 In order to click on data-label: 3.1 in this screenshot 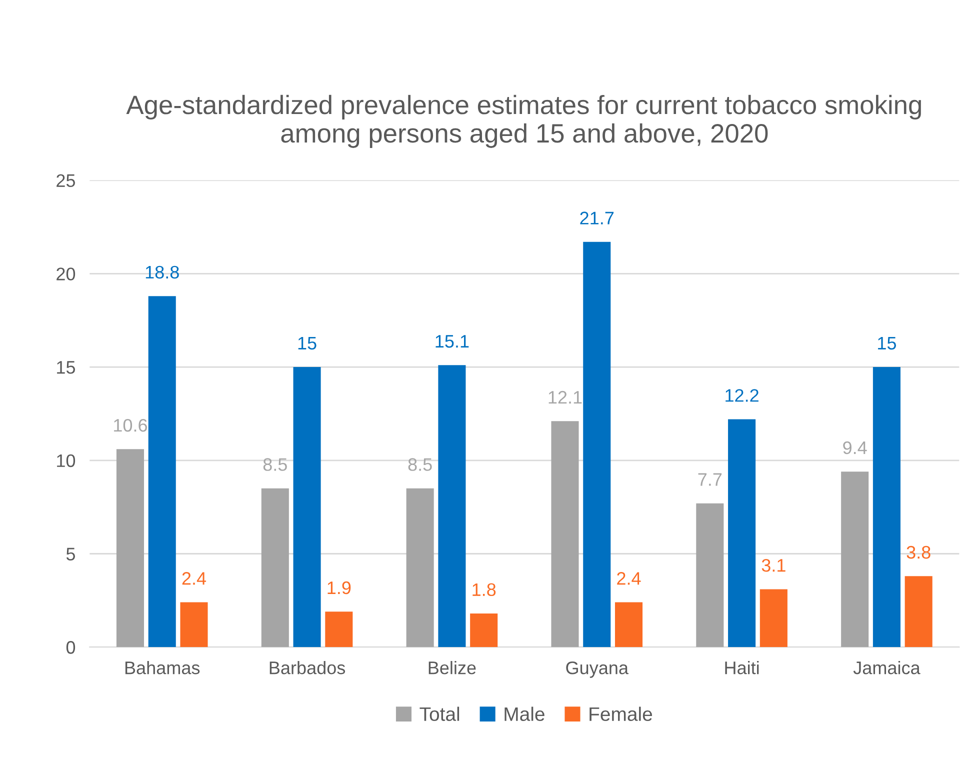, I will do `click(774, 565)`.